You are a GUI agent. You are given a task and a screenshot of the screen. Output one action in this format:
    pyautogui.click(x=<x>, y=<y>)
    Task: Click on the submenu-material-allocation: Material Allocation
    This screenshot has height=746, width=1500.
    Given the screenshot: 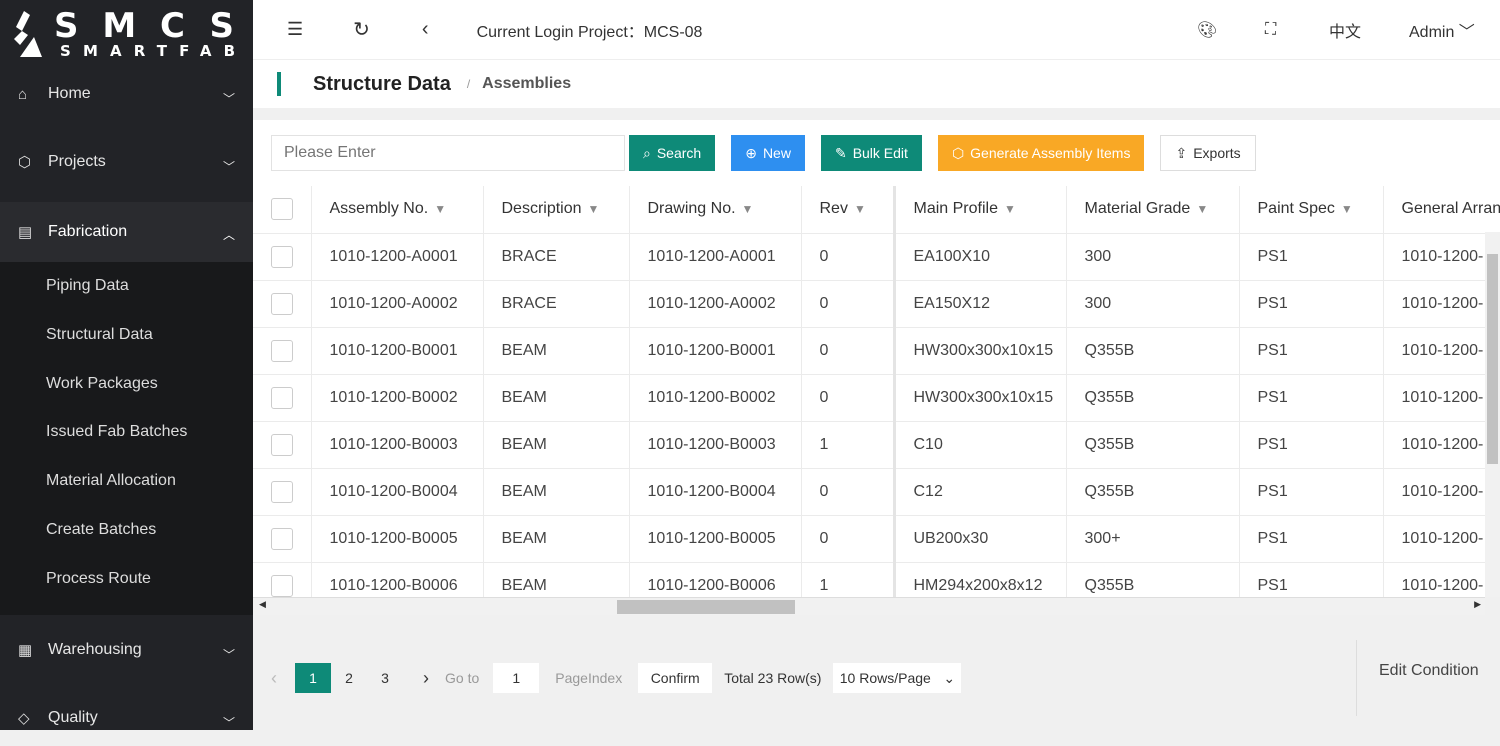 What is the action you would take?
    pyautogui.click(x=111, y=481)
    